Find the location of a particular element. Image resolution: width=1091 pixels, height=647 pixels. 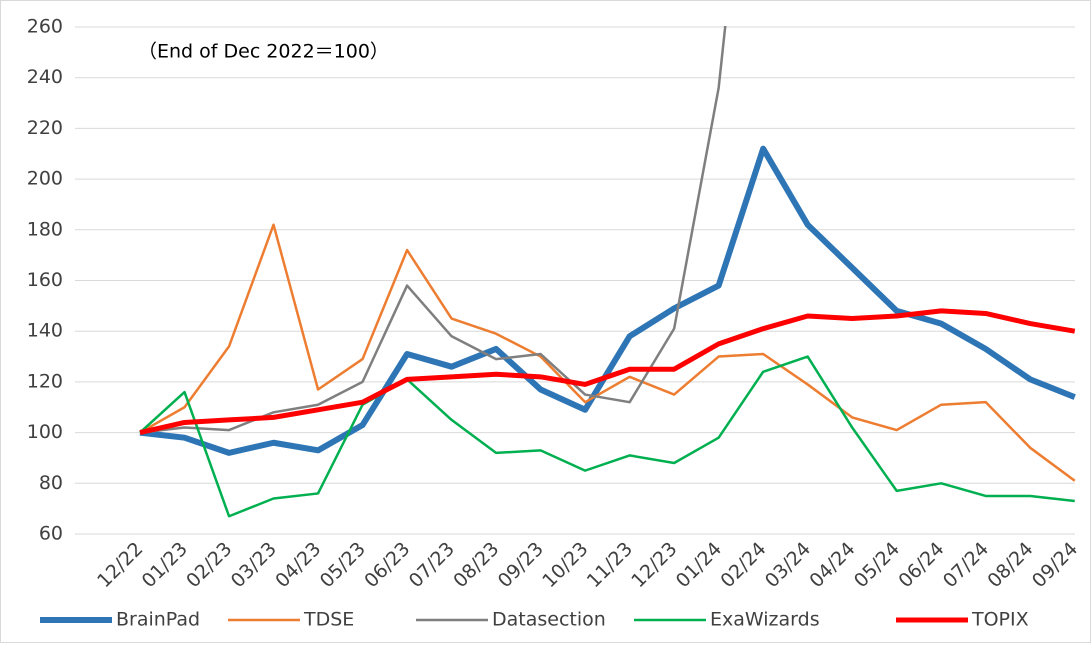

y-tick-label: 220 is located at coordinates (45, 128).